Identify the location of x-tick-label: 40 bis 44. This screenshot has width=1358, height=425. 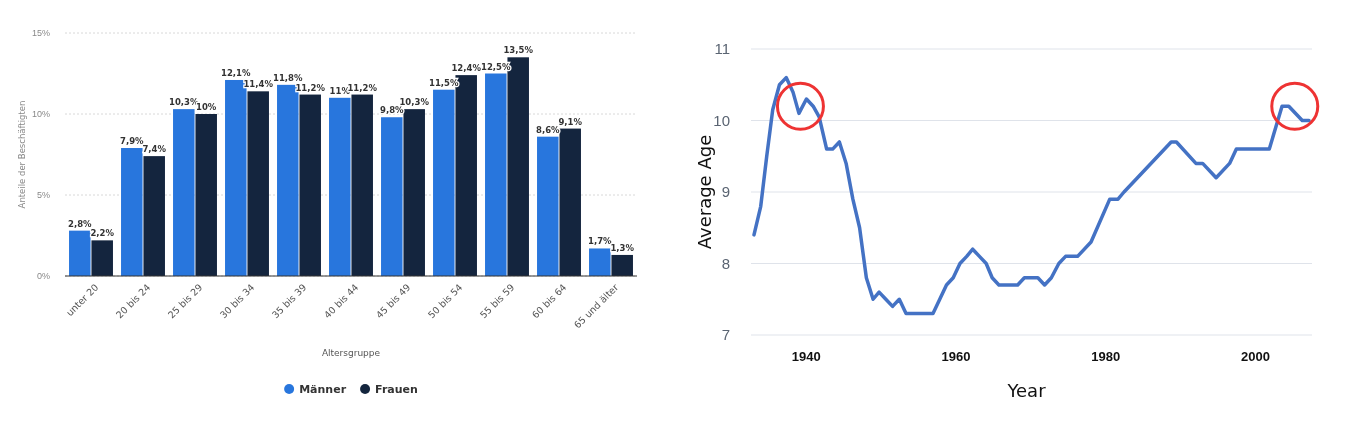
(341, 301).